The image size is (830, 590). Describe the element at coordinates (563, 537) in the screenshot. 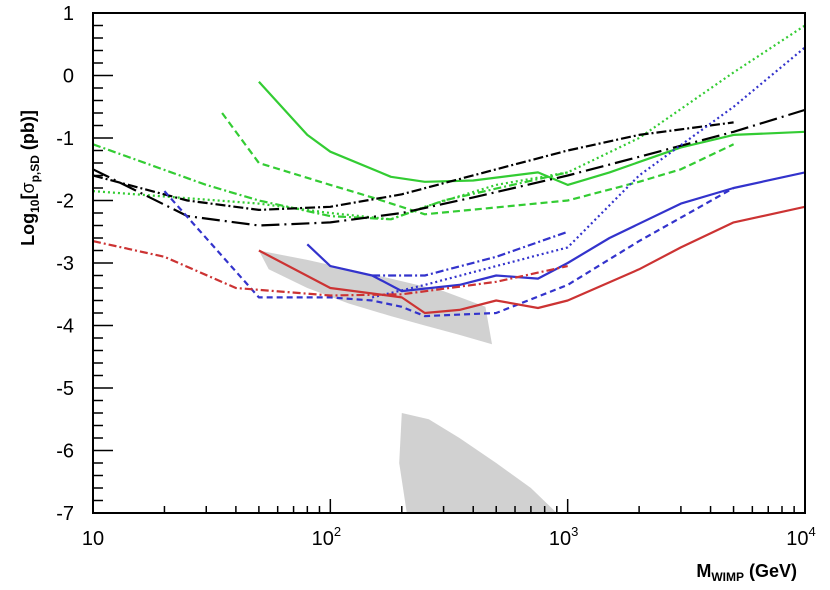

I see `x-tick-label: 10³` at that location.